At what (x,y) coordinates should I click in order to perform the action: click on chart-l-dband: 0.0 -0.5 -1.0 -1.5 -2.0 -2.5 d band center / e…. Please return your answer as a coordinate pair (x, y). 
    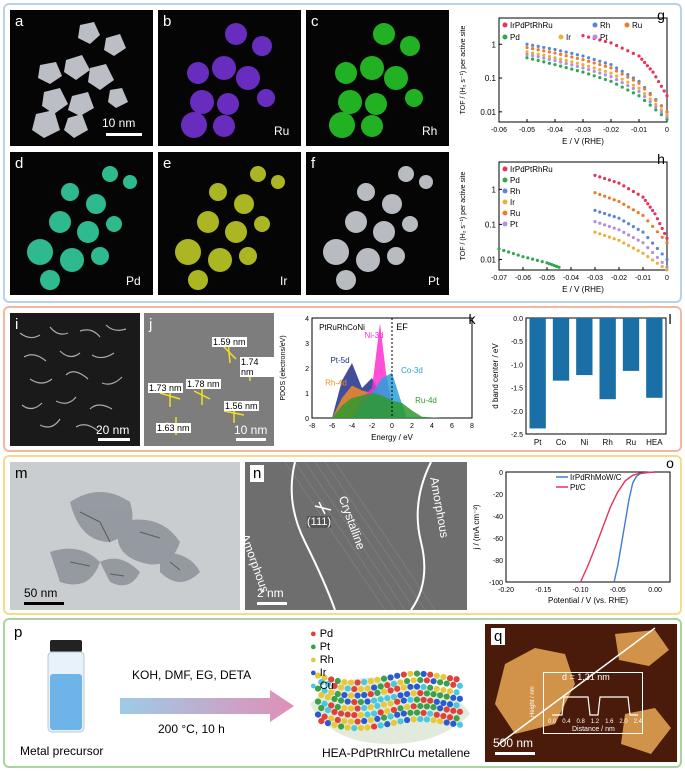
    Looking at the image, I should click on (581, 379).